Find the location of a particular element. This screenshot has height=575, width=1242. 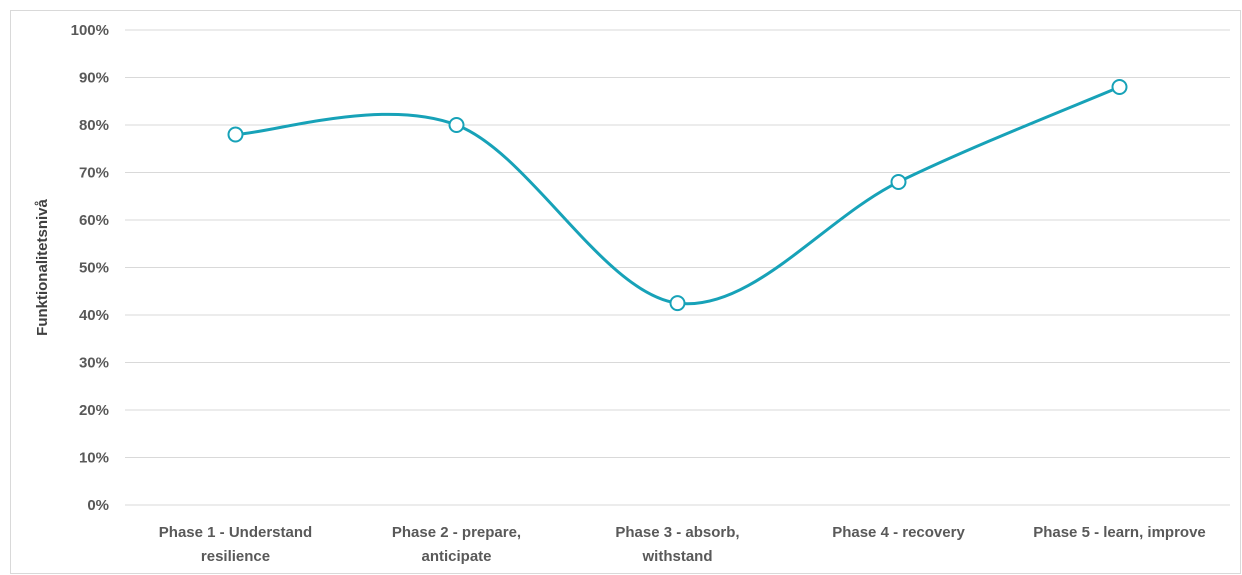

x-tick-label: Phase 5 - learn, improve is located at coordinates (1119, 532).